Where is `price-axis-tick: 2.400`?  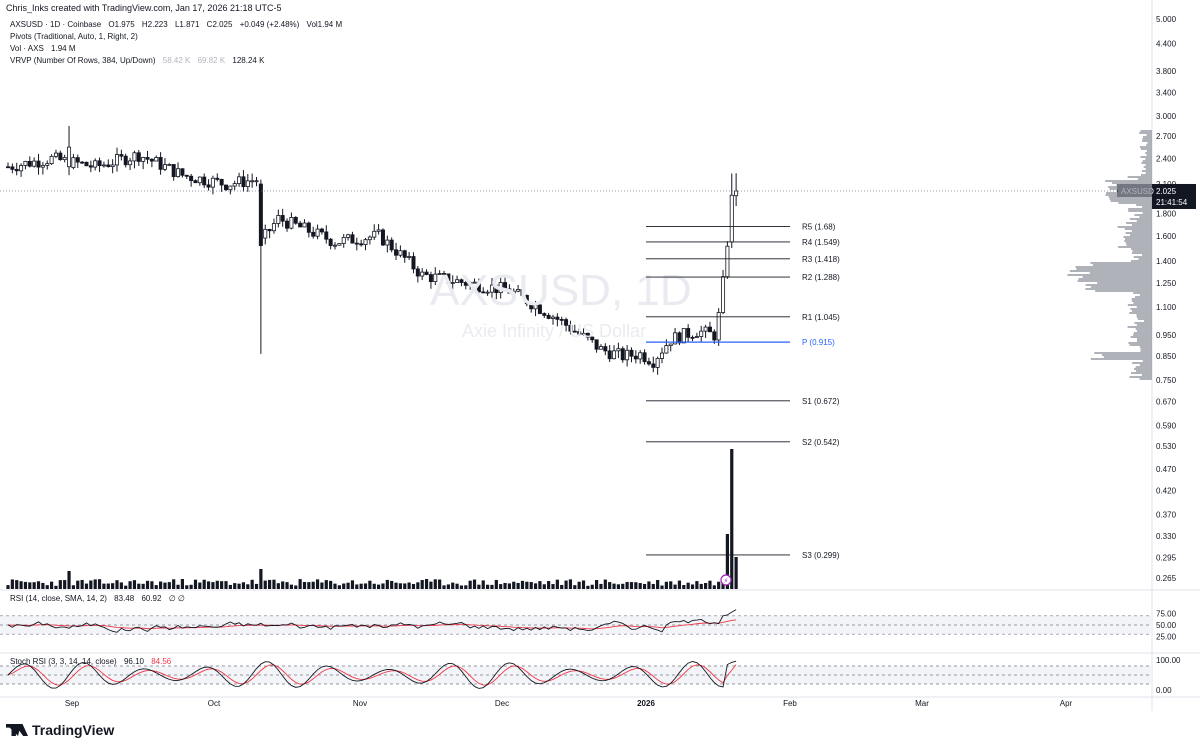 price-axis-tick: 2.400 is located at coordinates (1166, 159).